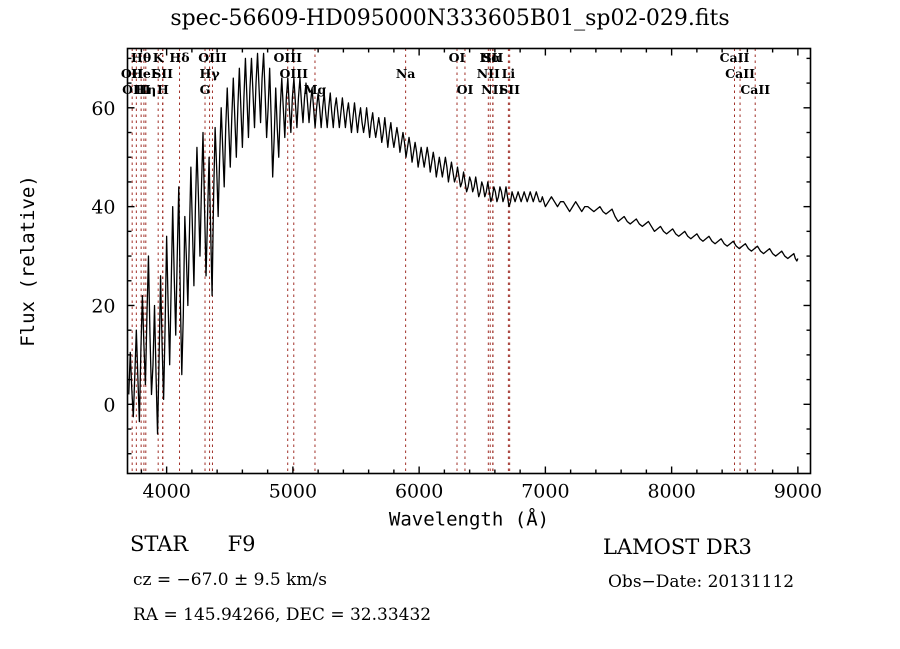 The width and height of the screenshot is (900, 649). I want to click on spectral-line-label: H, so click(163, 89).